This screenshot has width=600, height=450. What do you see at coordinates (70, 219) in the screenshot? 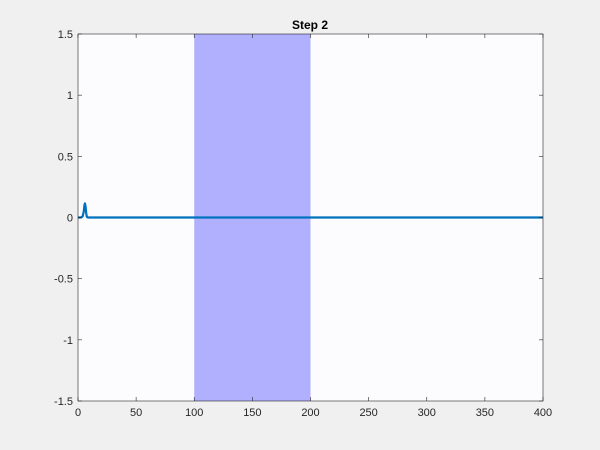
I see `y-tick-label: 0` at bounding box center [70, 219].